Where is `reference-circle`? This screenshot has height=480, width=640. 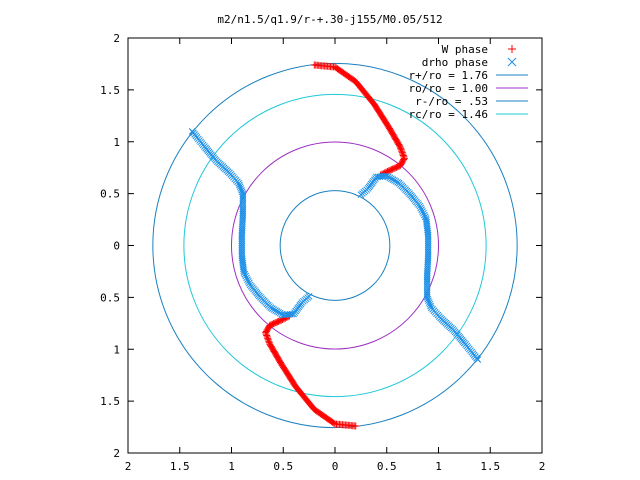
reference-circle is located at coordinates (335, 245).